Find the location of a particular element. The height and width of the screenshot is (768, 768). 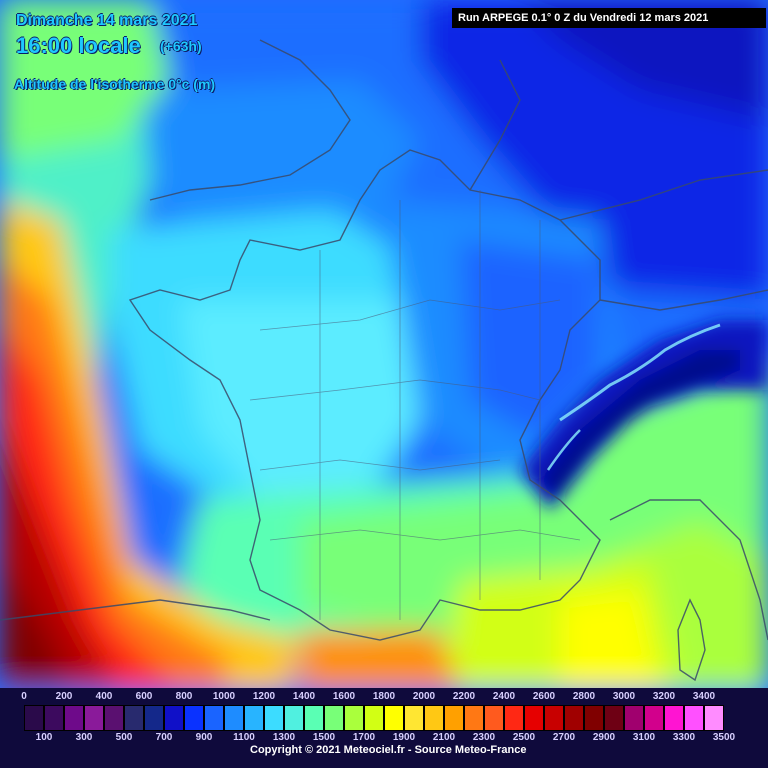

legend-lower-label: 1700 is located at coordinates (364, 737).